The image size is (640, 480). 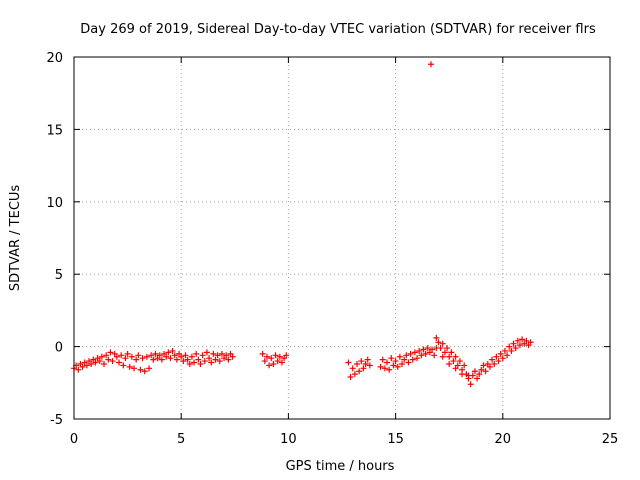 What do you see at coordinates (74, 439) in the screenshot?
I see `x-tick-label: 0` at bounding box center [74, 439].